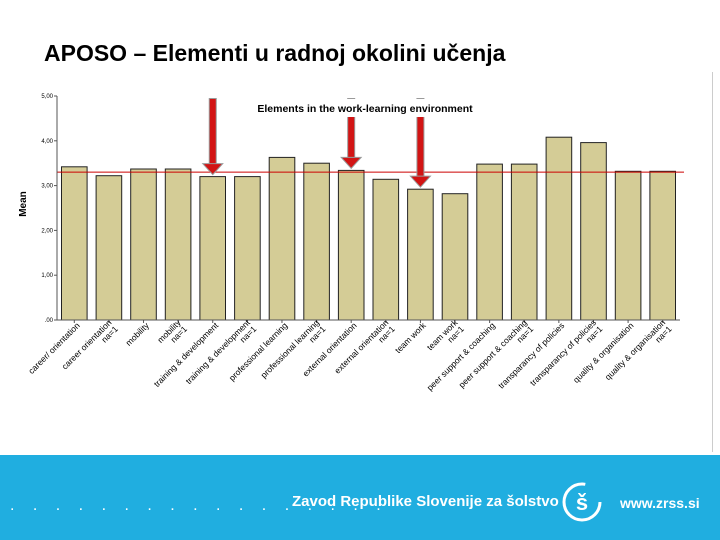  I want to click on y-tick-label: 4,00, so click(47, 142).